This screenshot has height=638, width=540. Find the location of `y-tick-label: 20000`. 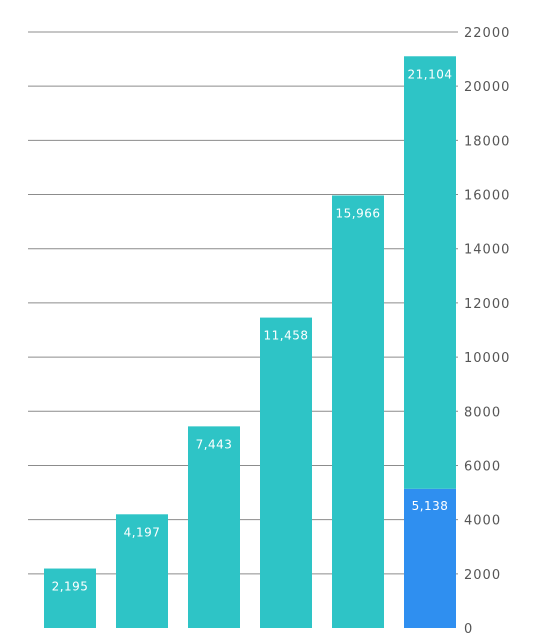

y-tick-label: 20000 is located at coordinates (487, 87).